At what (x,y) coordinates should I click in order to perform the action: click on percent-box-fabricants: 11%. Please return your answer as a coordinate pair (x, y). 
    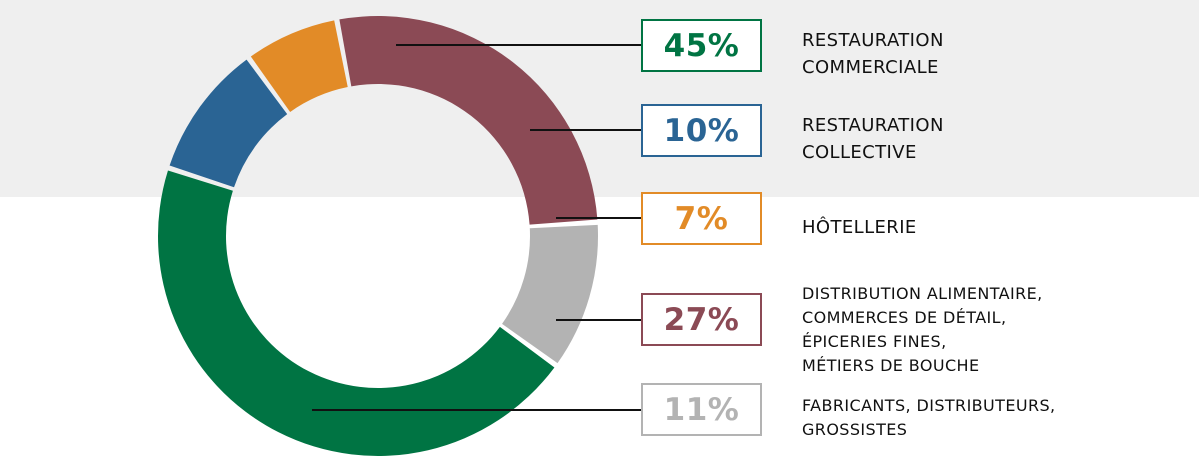
    Looking at the image, I should click on (701, 409).